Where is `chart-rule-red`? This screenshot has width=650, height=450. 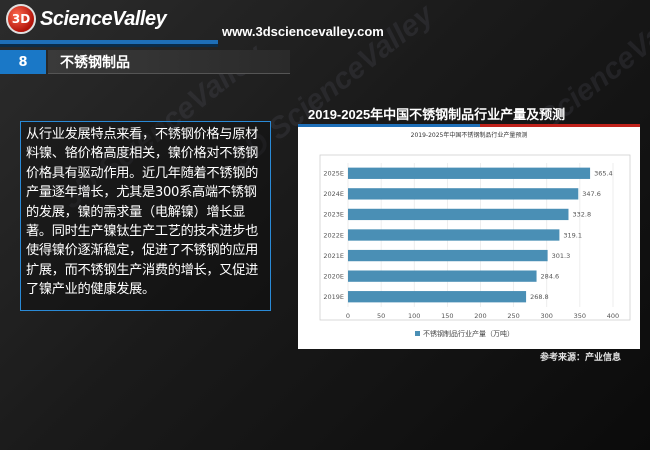 chart-rule-red is located at coordinates (560, 125).